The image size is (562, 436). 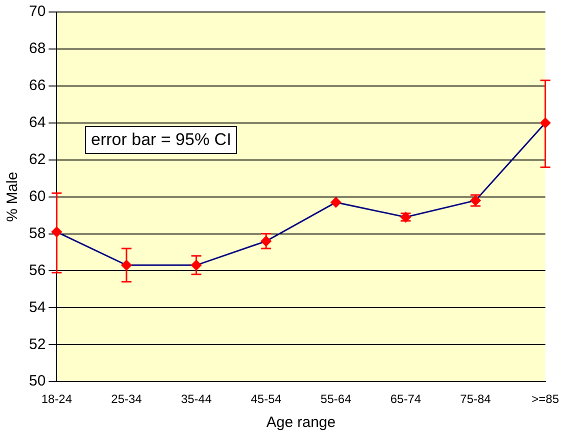 I want to click on y-tick-label: 70, so click(x=37, y=11).